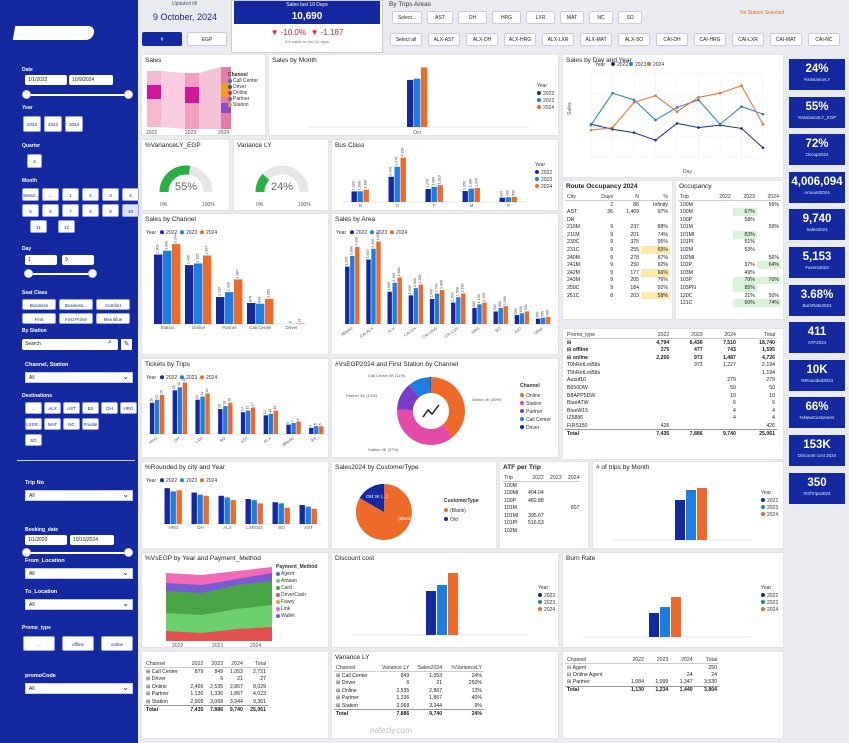 The width and height of the screenshot is (849, 743). Describe the element at coordinates (90, 210) in the screenshot. I see `month-button: 8` at that location.